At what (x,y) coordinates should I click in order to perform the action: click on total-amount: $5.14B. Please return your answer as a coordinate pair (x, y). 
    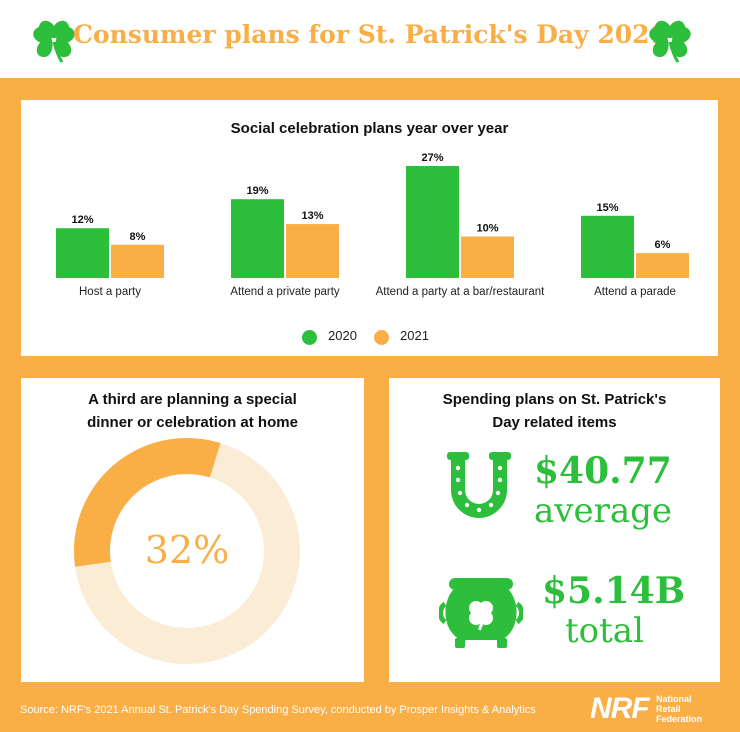
    Looking at the image, I should click on (614, 591).